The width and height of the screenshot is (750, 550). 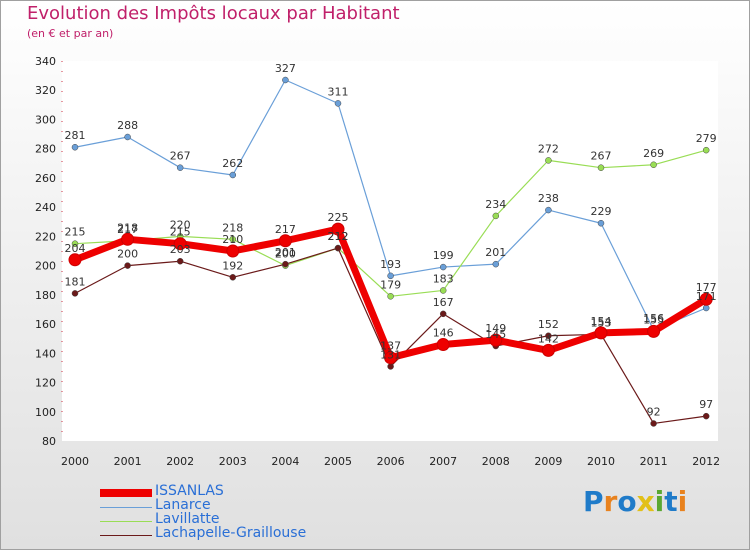 I want to click on data-label: 154, so click(x=601, y=321).